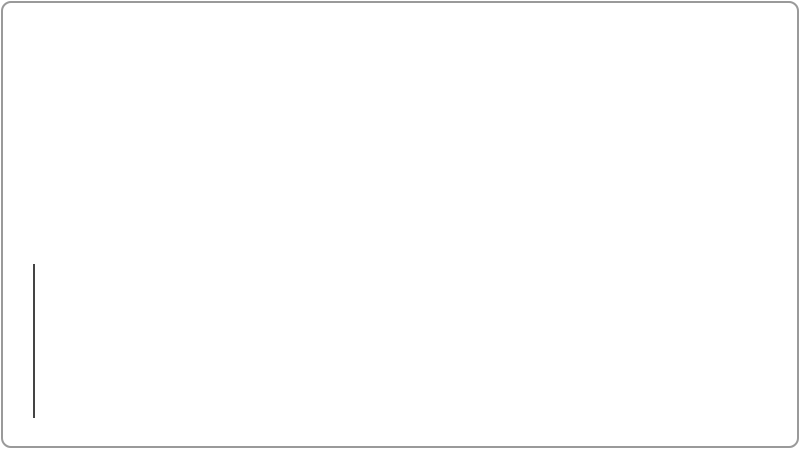  What do you see at coordinates (428, 127) in the screenshot?
I see `panel-b-dotplot` at bounding box center [428, 127].